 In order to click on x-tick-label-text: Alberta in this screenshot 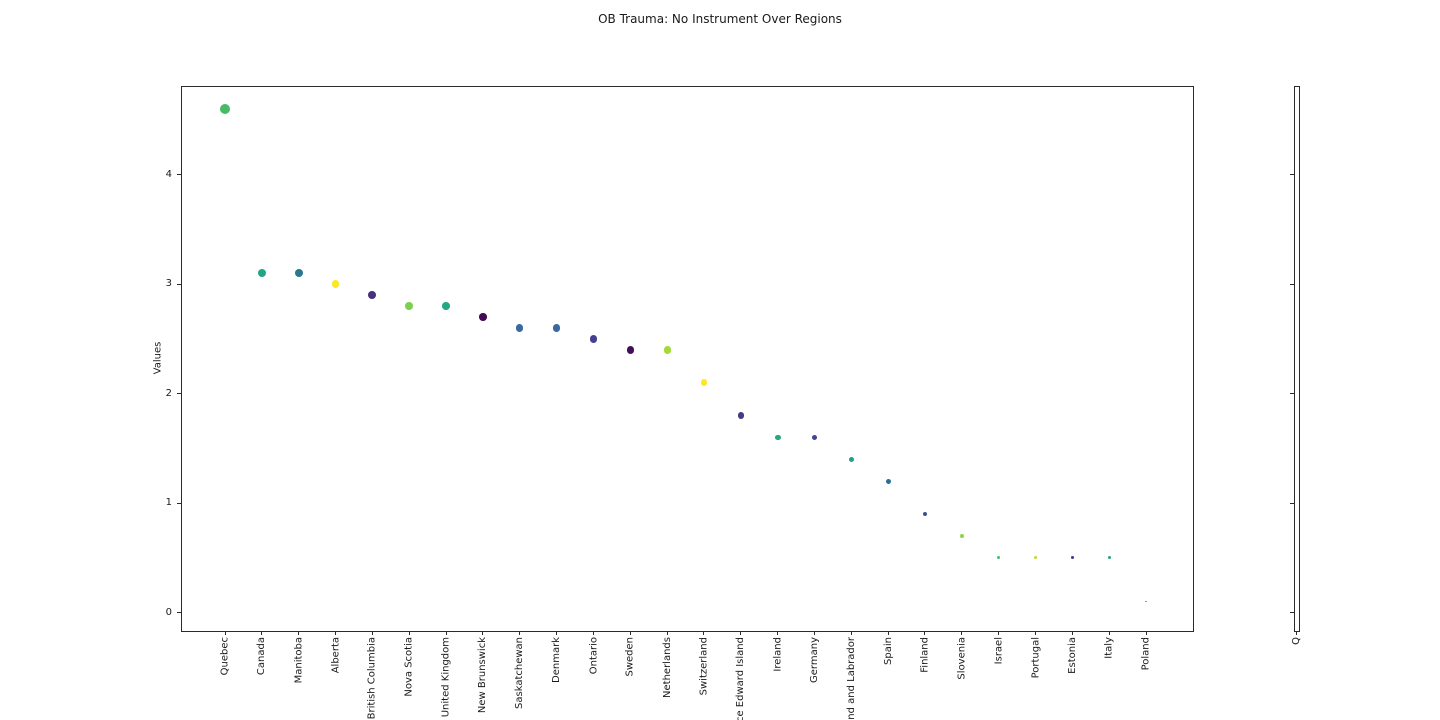, I will do `click(336, 655)`.